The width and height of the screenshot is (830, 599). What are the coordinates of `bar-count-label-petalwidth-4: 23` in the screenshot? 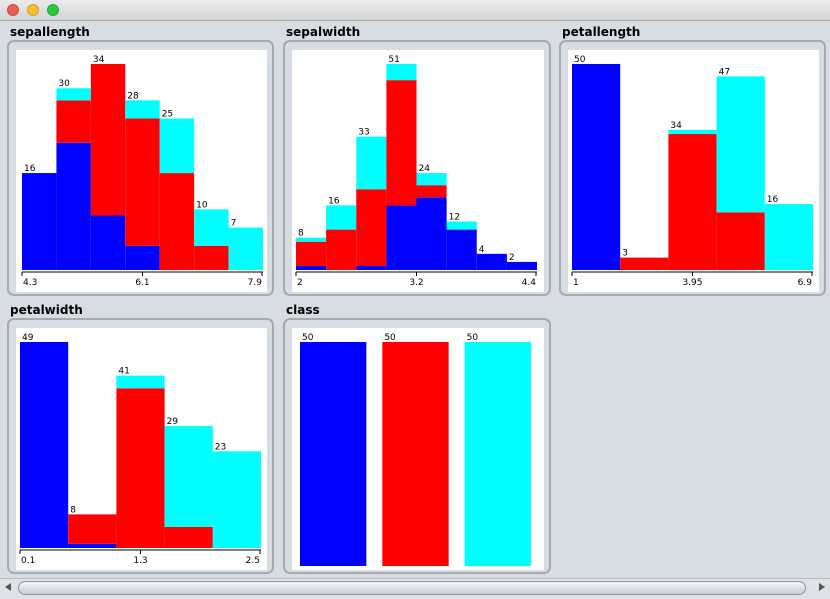 It's located at (220, 447).